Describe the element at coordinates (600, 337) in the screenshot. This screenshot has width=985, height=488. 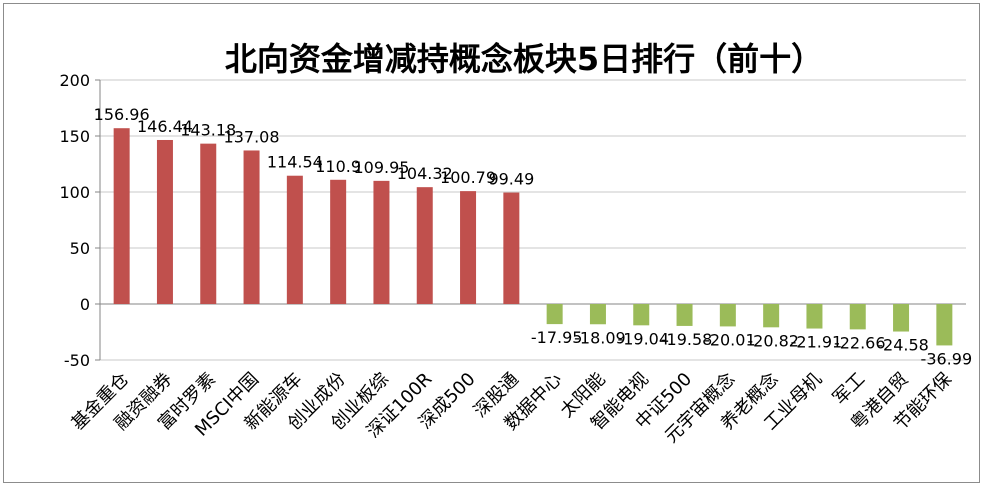
I see `data-label: -18.09` at that location.